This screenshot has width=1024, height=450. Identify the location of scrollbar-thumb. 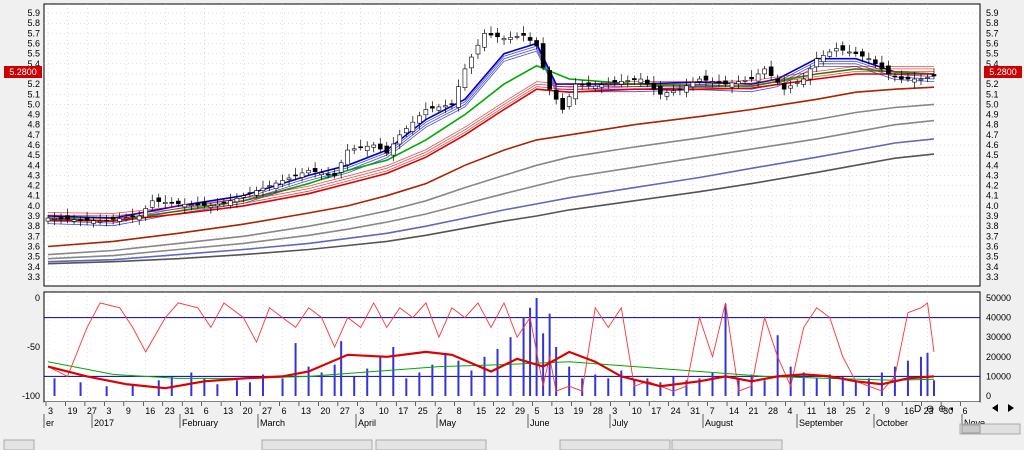
(971, 429).